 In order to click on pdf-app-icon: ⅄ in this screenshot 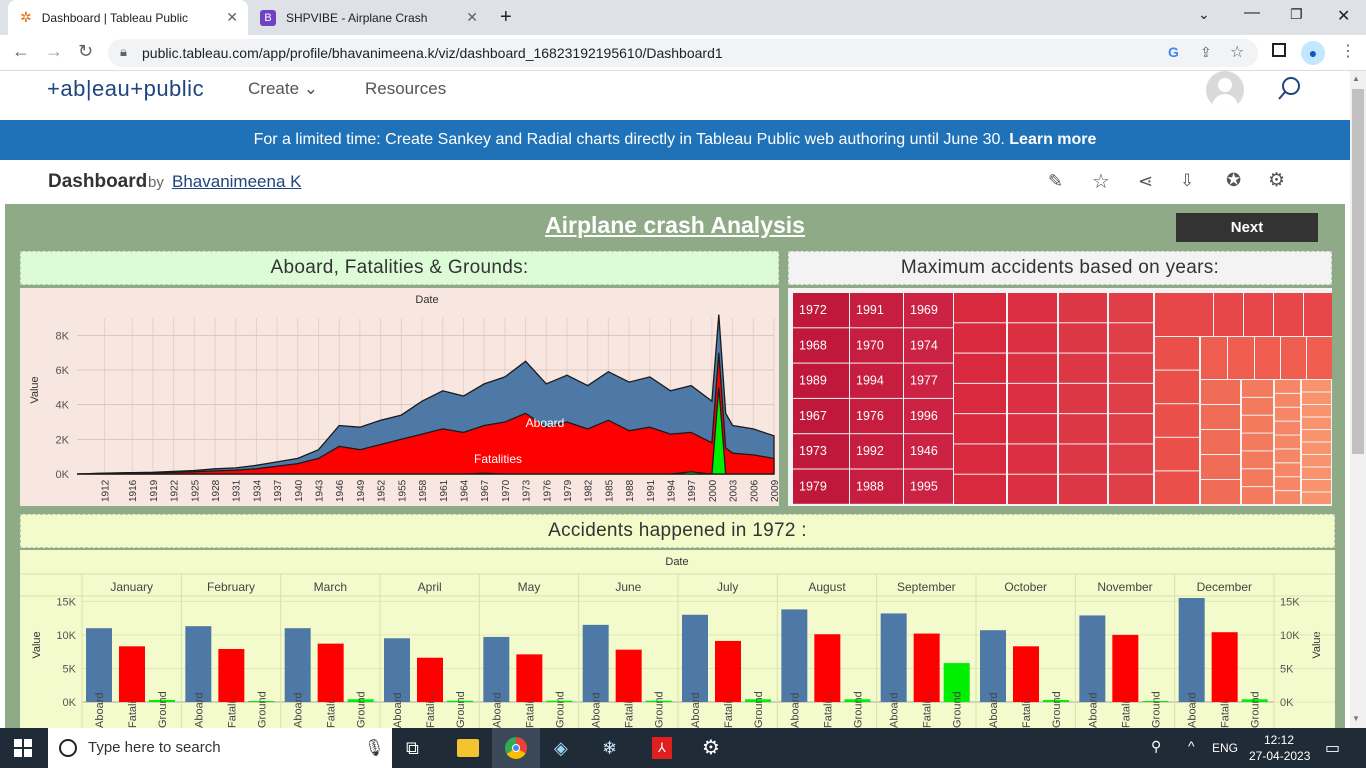, I will do `click(662, 748)`.